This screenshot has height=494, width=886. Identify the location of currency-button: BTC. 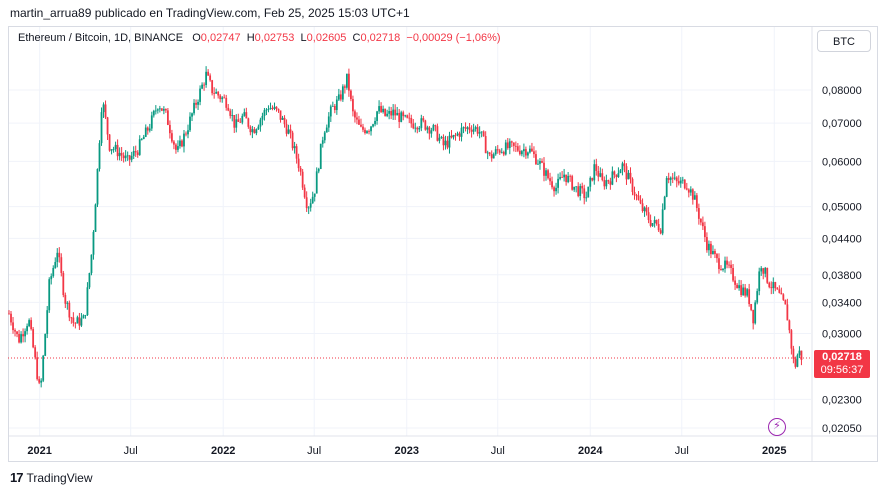
(844, 41).